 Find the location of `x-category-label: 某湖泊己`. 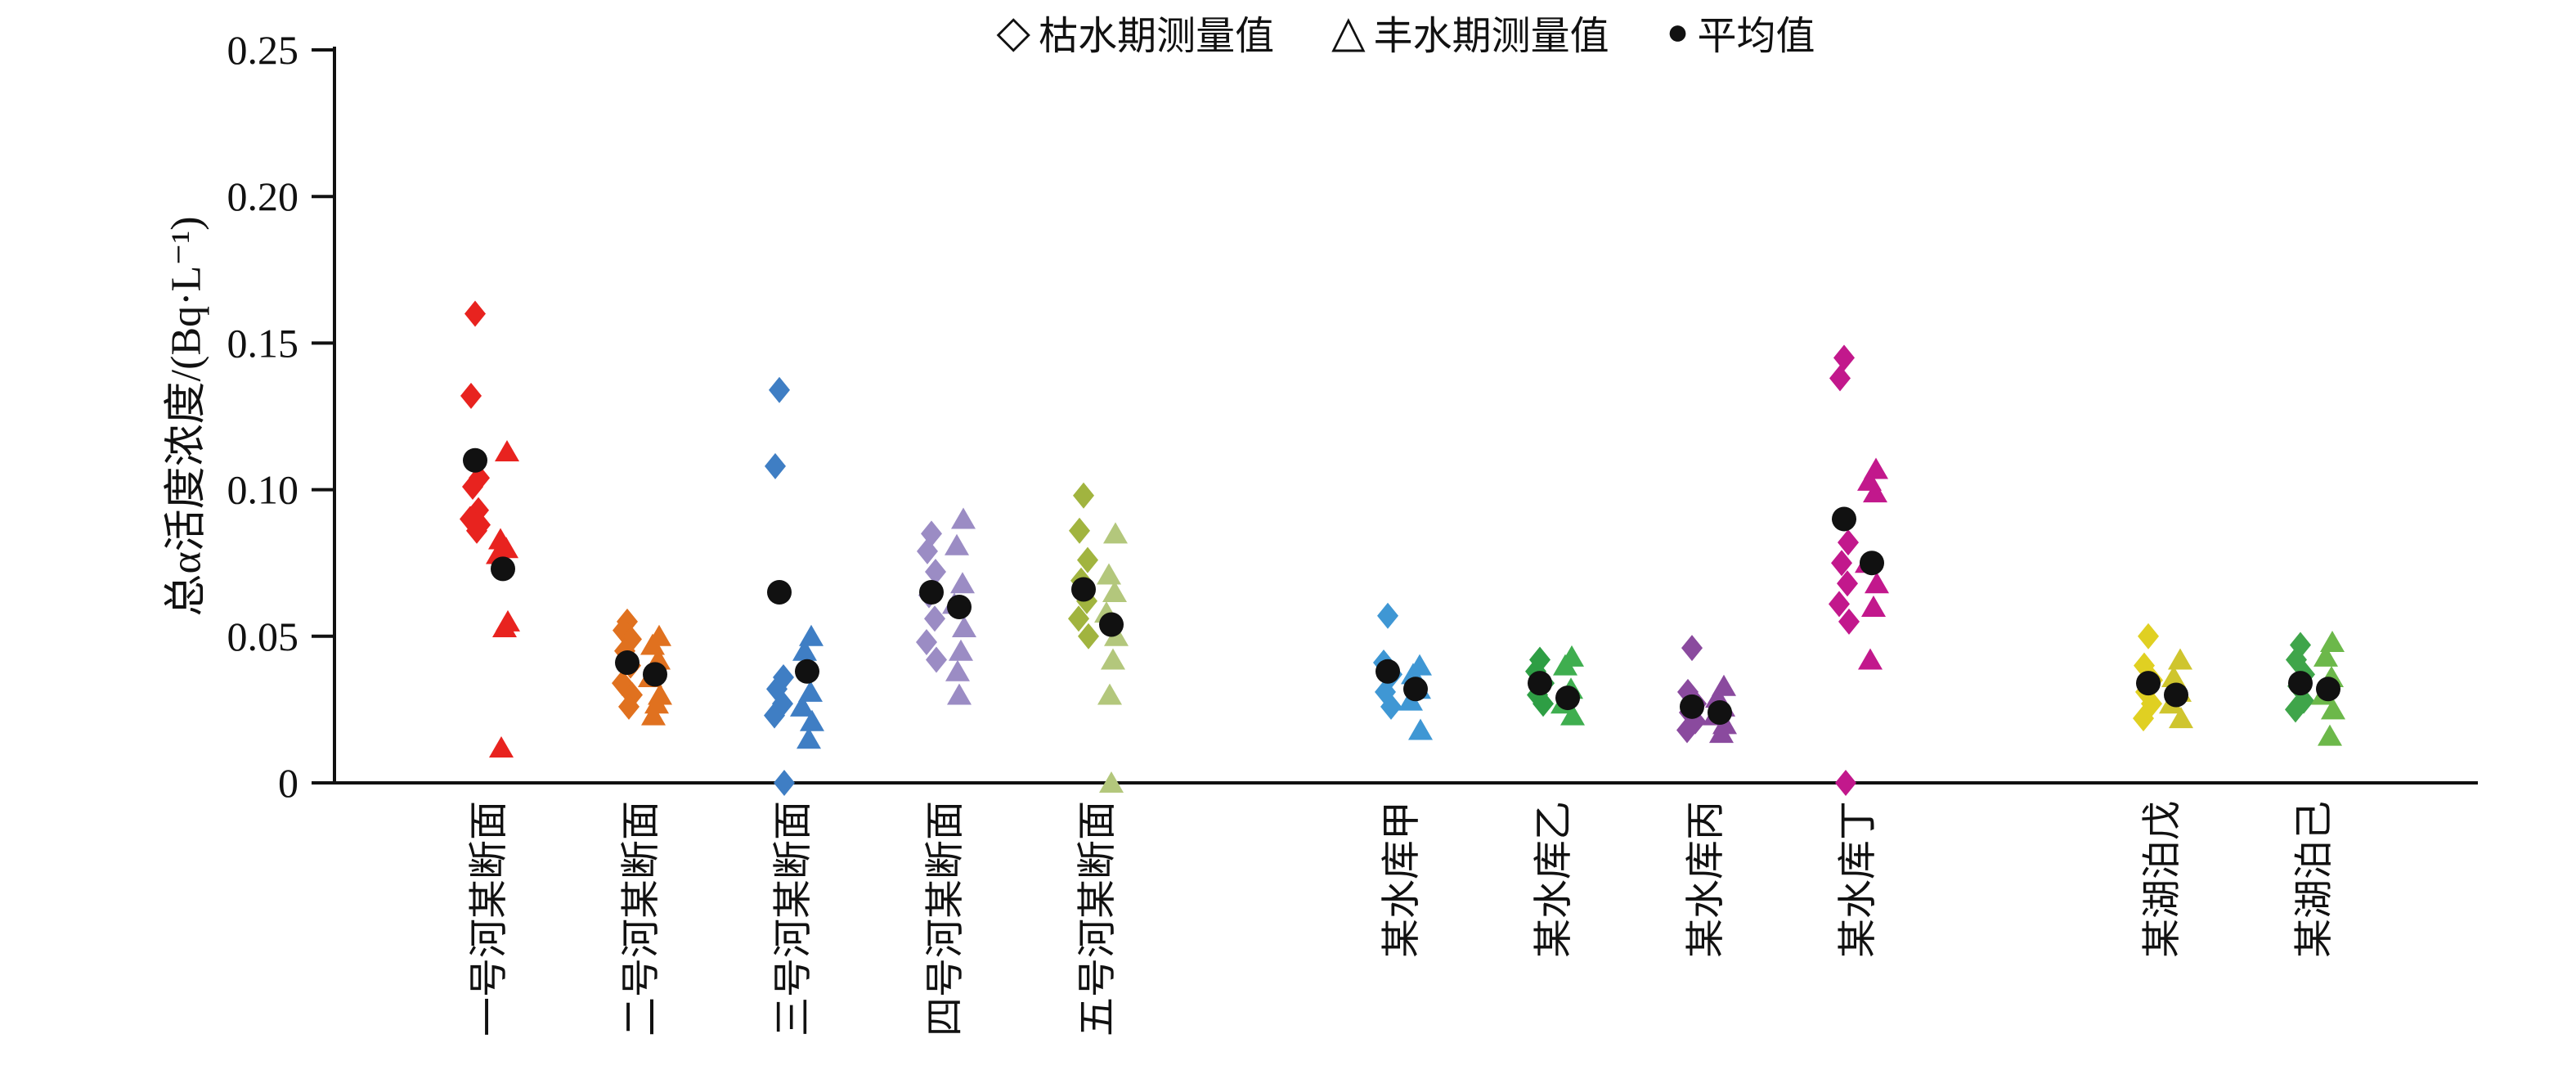

x-category-label: 某湖泊己 is located at coordinates (2314, 880).